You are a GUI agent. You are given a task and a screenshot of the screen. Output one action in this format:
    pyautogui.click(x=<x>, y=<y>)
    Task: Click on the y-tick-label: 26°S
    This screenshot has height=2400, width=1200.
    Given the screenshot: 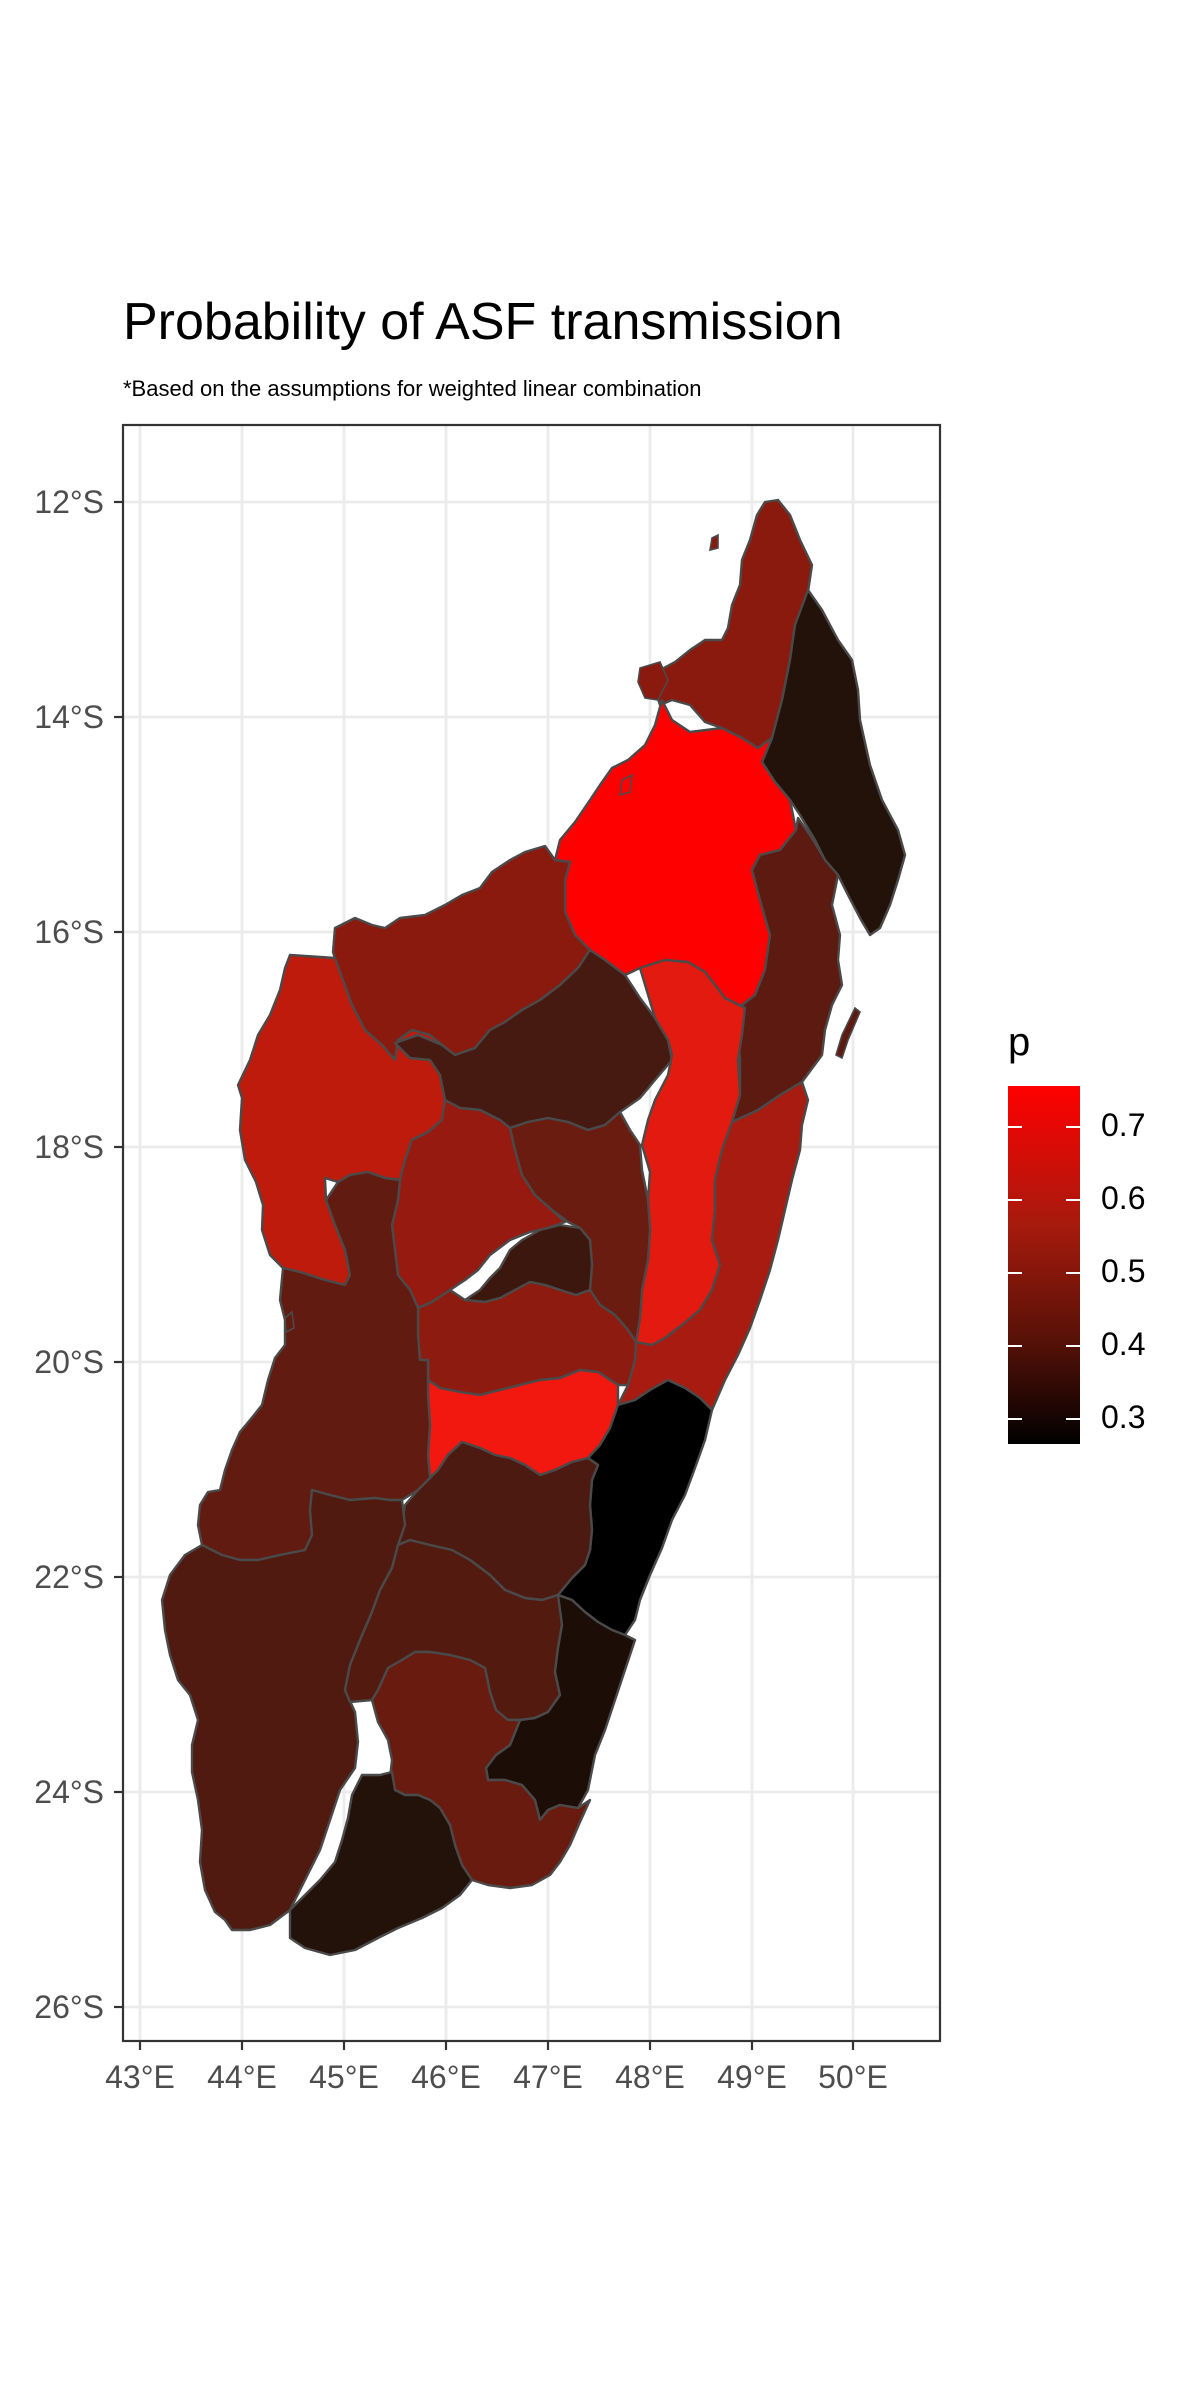 What is the action you would take?
    pyautogui.click(x=69, y=2007)
    